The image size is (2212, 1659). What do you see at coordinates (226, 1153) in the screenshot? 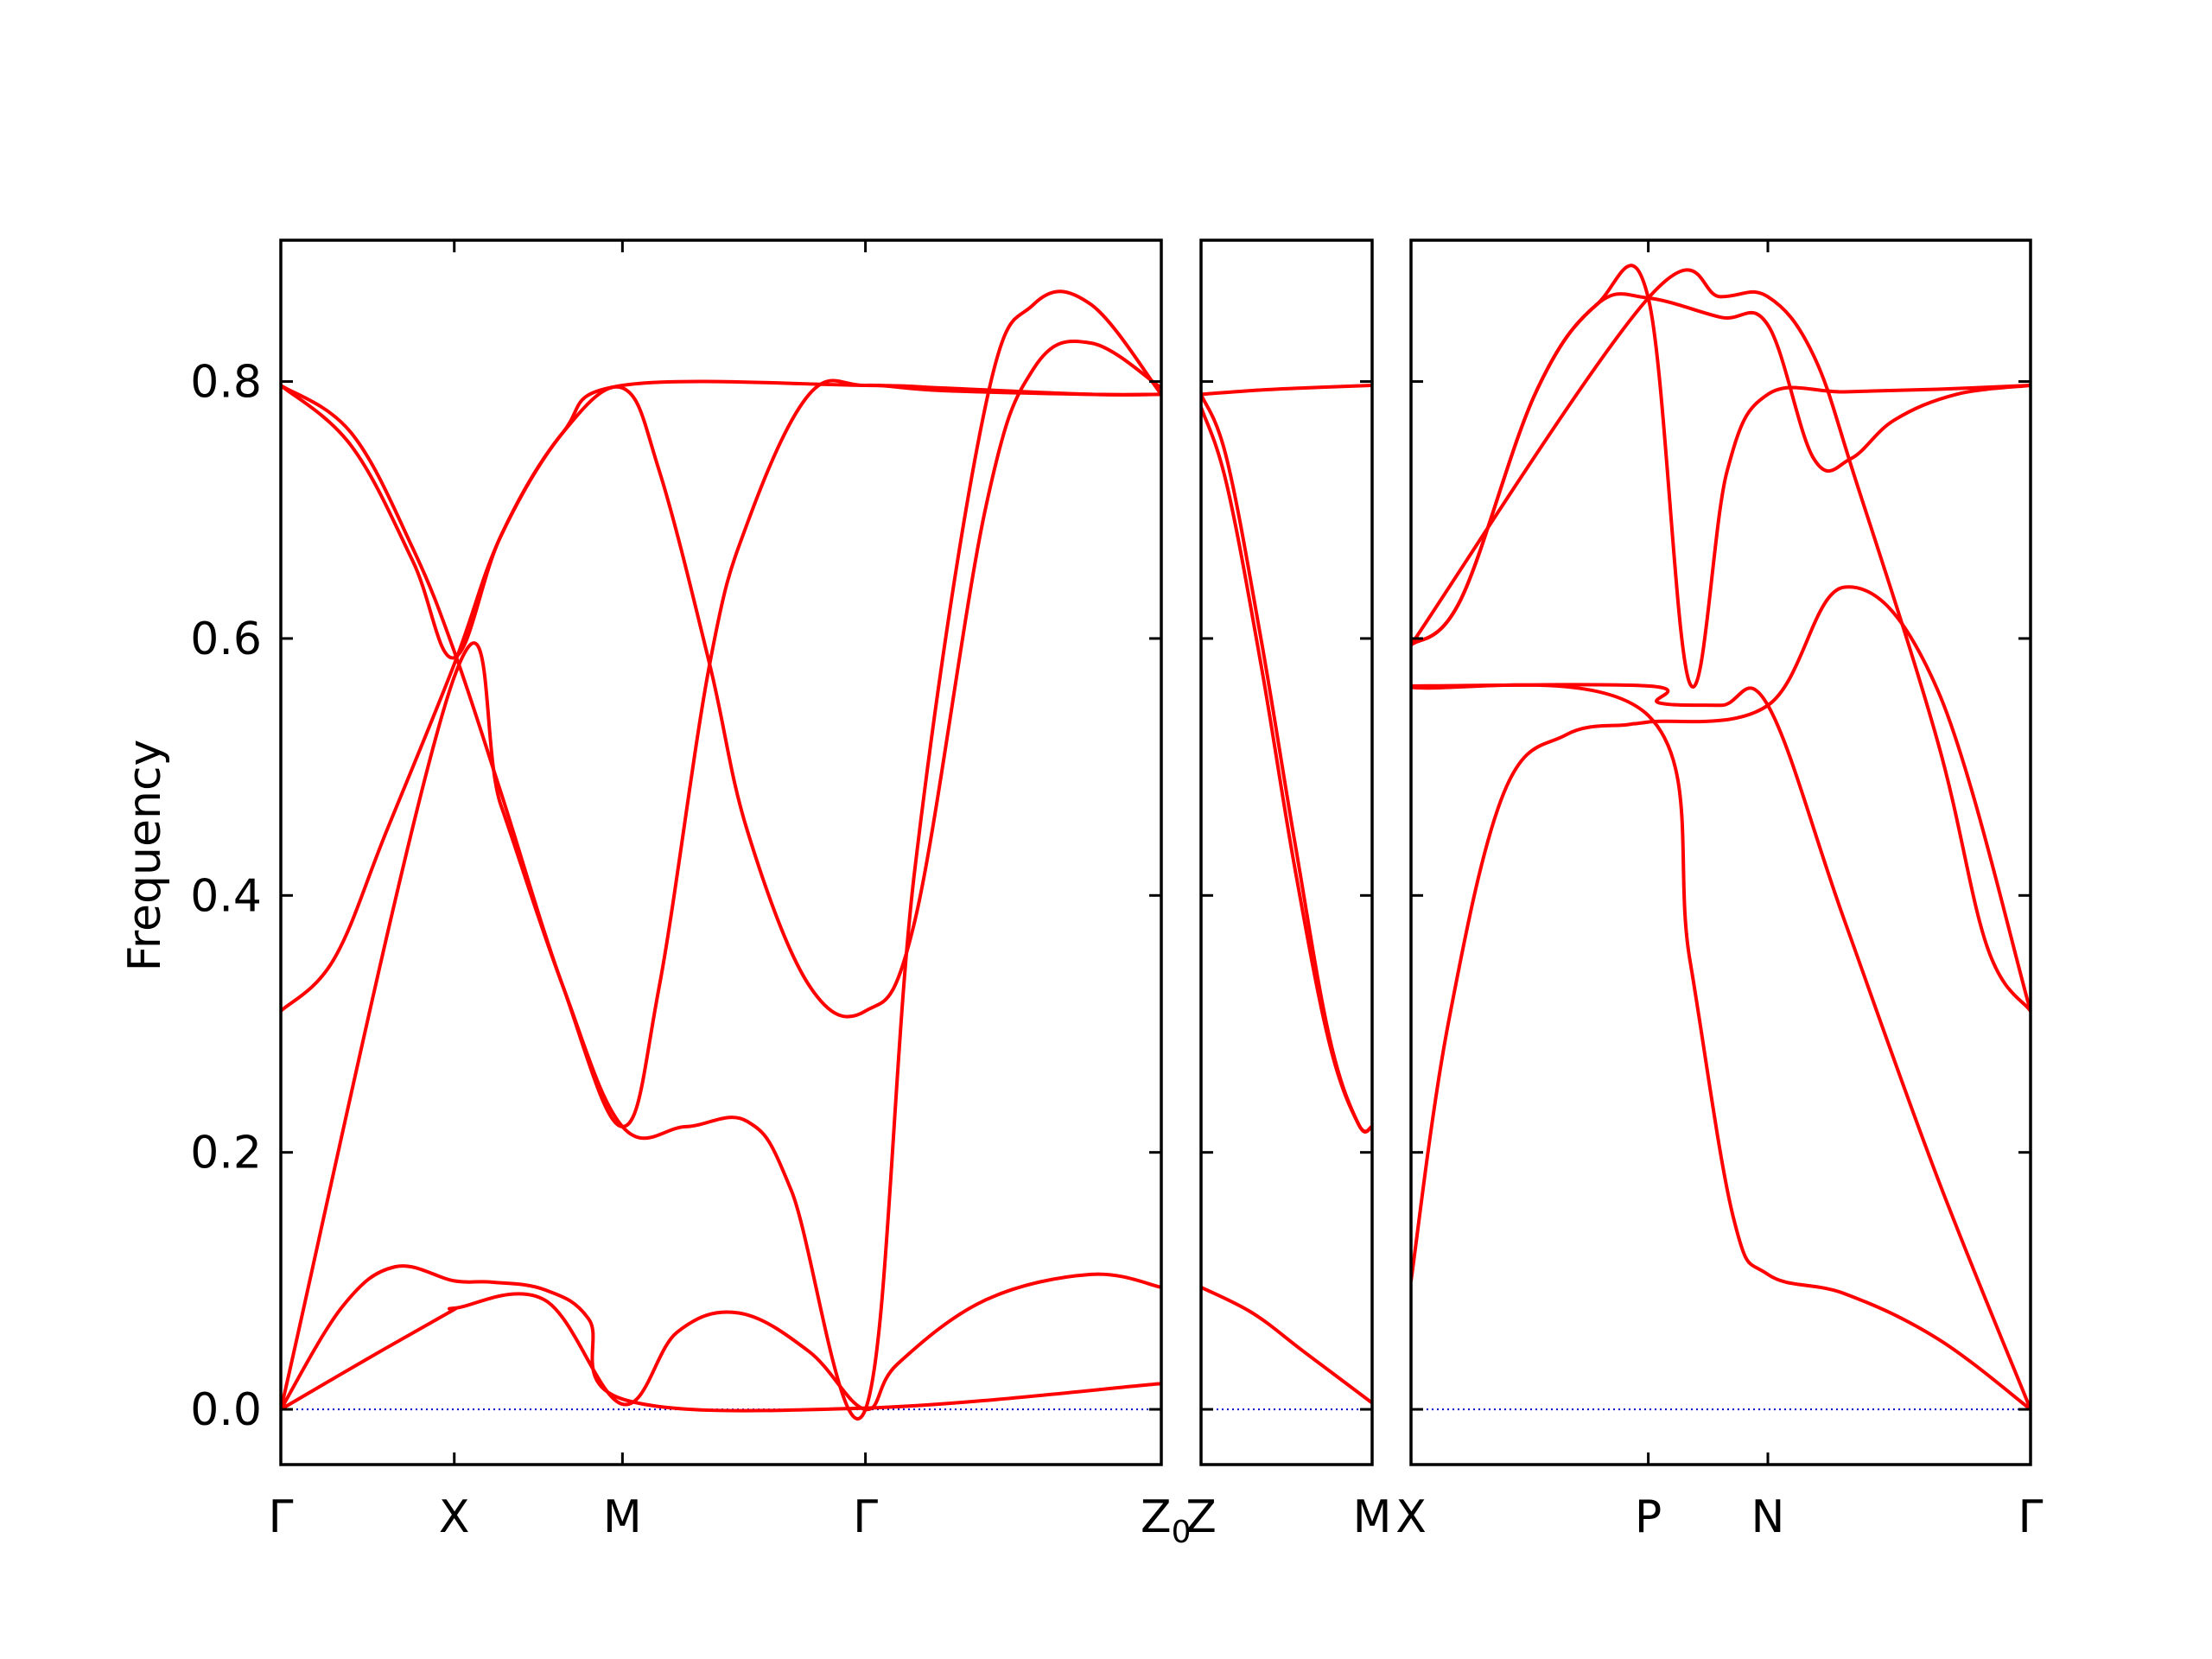
I see `y-tick-label: 0.2` at bounding box center [226, 1153].